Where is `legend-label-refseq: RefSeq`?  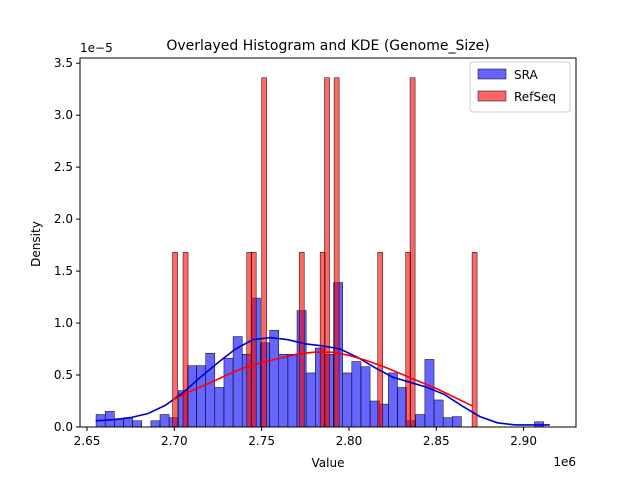
legend-label-refseq: RefSeq is located at coordinates (535, 97).